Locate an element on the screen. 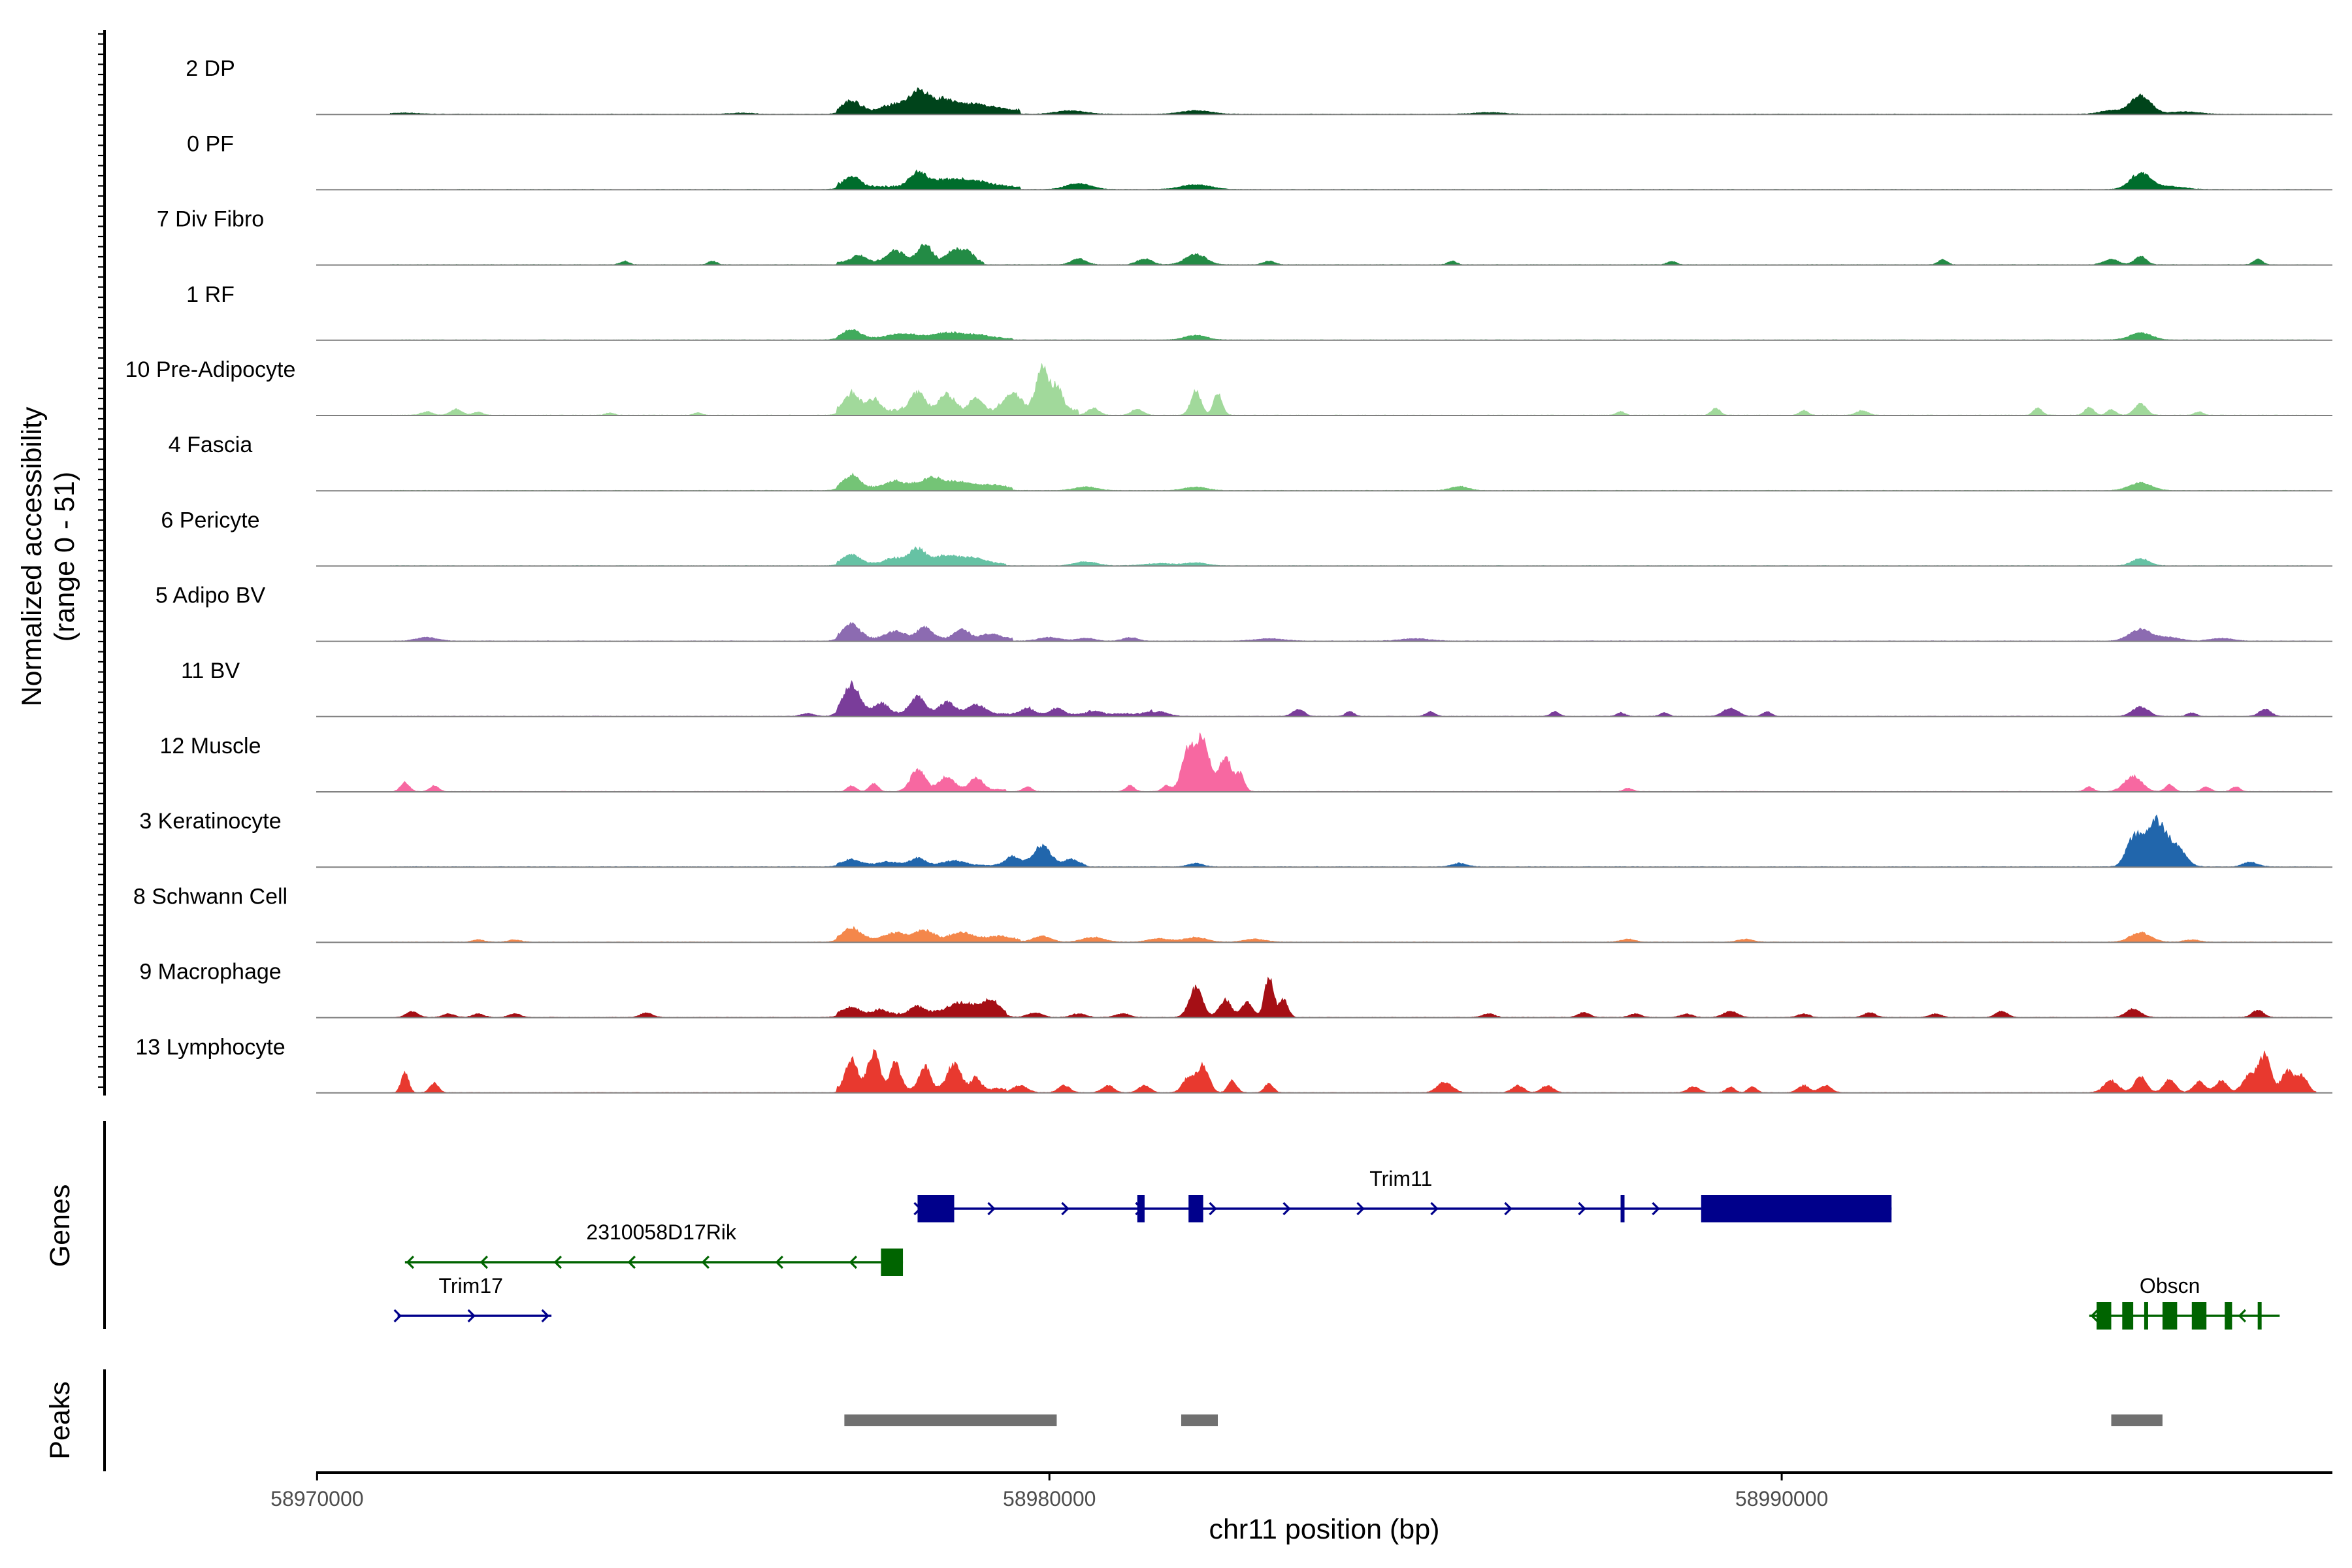 The width and height of the screenshot is (2352, 1568). gene-models: Trim11 2310058D17Rik Trim17 Obscn is located at coordinates (1336, 1248).